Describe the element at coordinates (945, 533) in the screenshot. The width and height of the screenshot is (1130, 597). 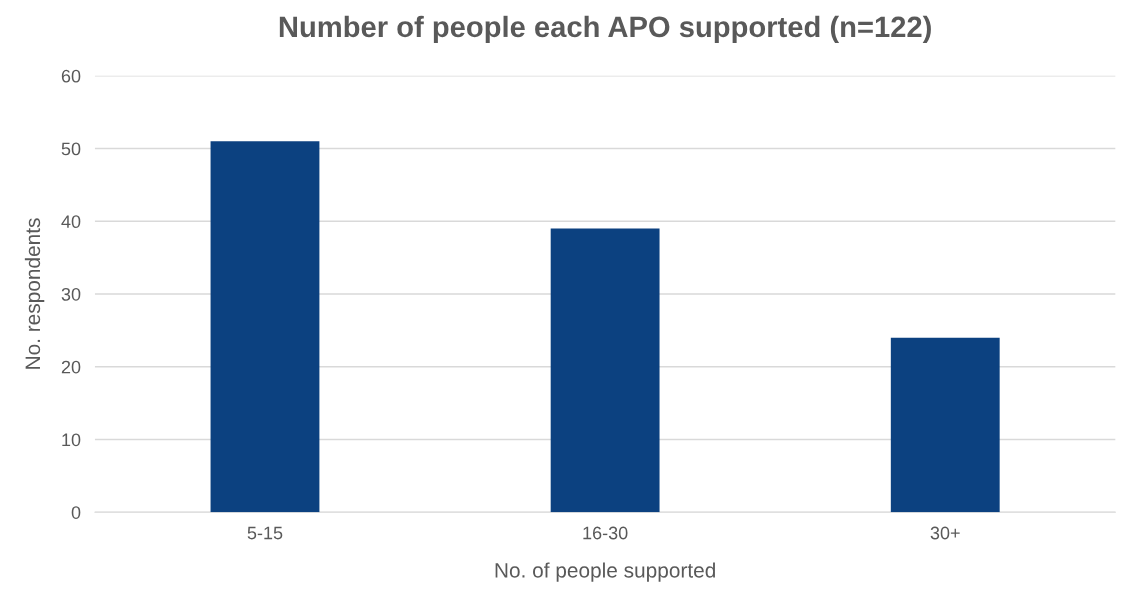
I see `x-tick-label: 30+` at that location.